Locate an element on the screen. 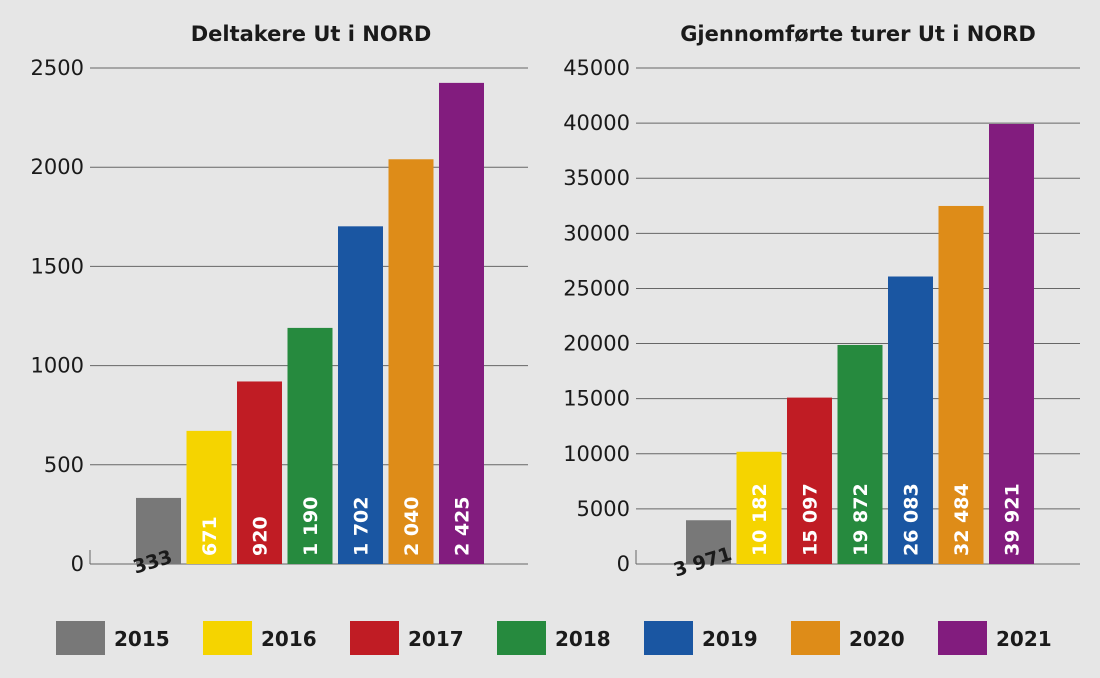 The height and width of the screenshot is (678, 1100). data-label: 2 425 is located at coordinates (463, 527).